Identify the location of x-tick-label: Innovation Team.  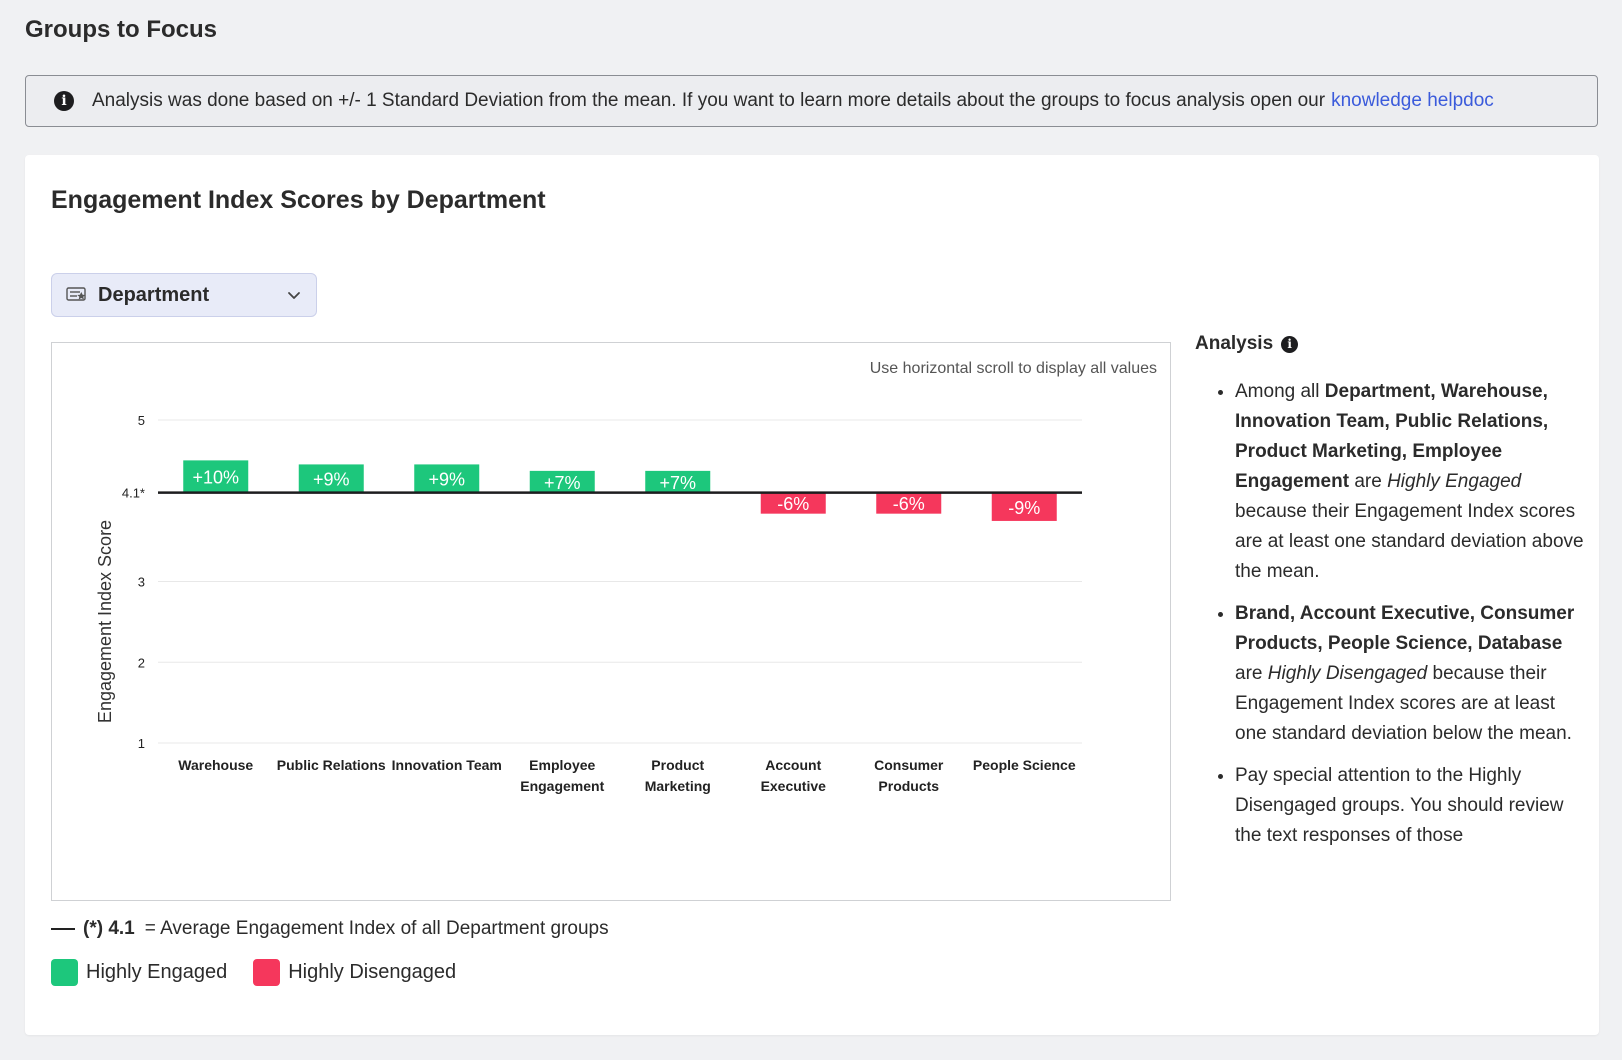
(447, 765).